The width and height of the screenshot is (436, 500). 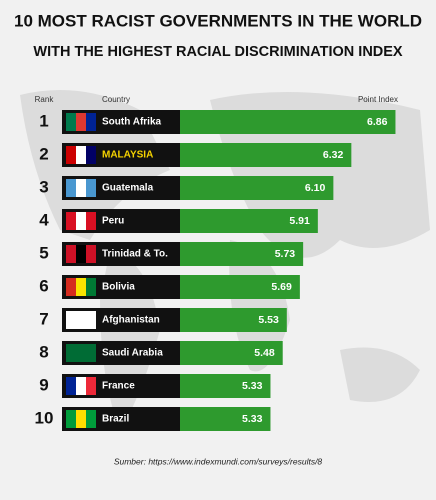 I want to click on country-label: Trinidad & To., so click(x=135, y=254).